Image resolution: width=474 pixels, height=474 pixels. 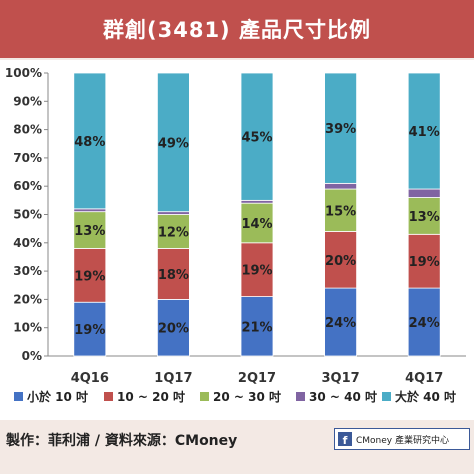 What do you see at coordinates (23, 73) in the screenshot?
I see `y-tick-label: 100%` at bounding box center [23, 73].